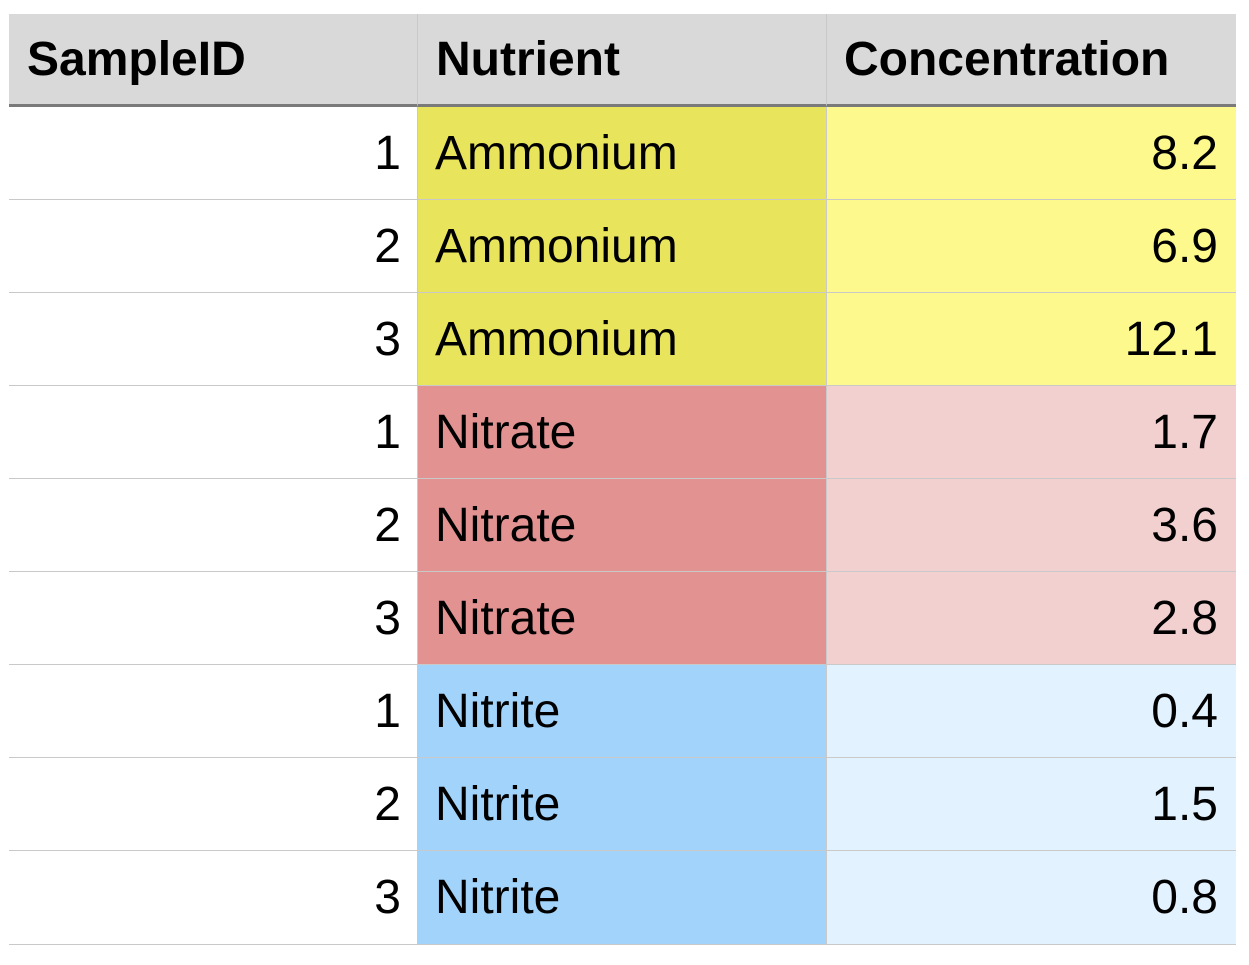 This screenshot has height=965, width=1249. What do you see at coordinates (1031, 339) in the screenshot?
I see `concentration-cell: 12.1` at bounding box center [1031, 339].